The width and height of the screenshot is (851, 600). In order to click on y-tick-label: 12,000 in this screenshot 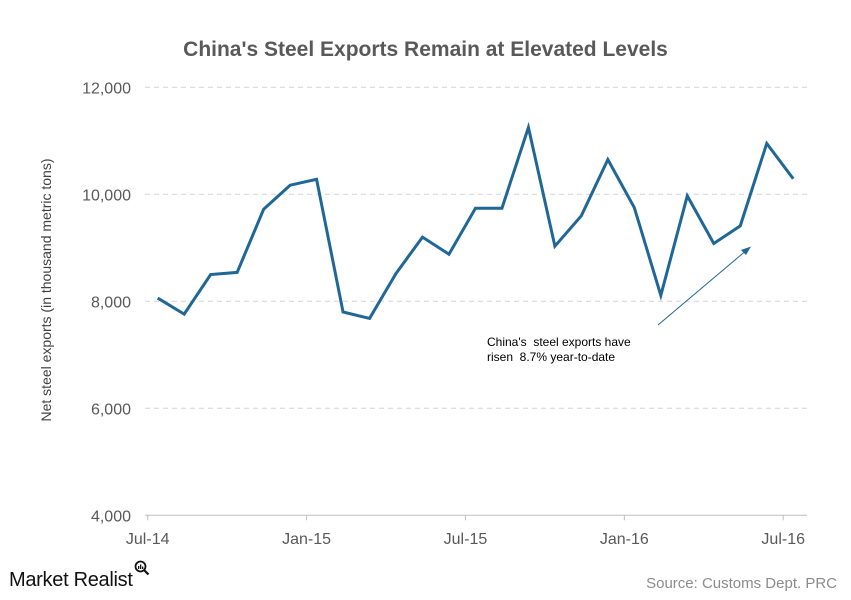, I will do `click(106, 88)`.